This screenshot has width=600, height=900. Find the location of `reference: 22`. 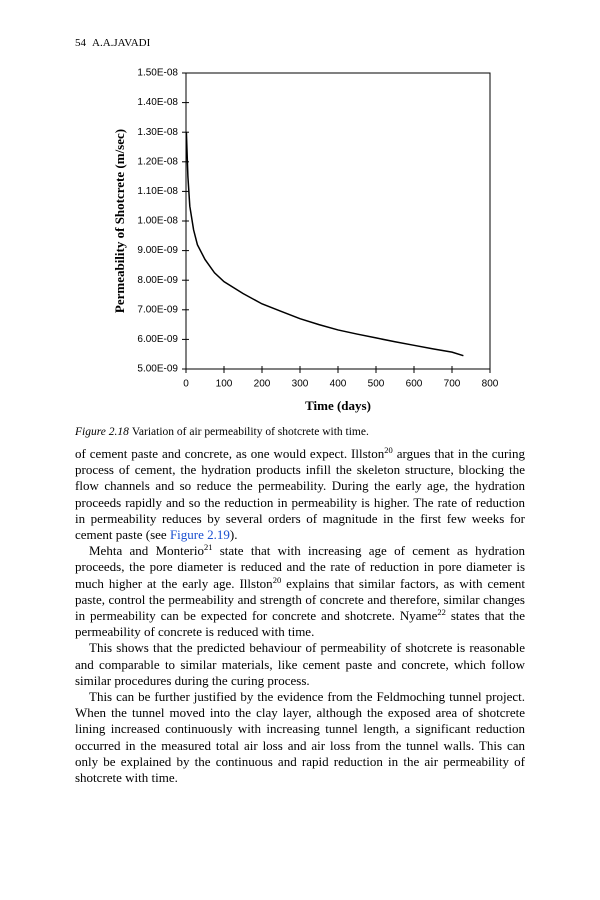

reference: 22 is located at coordinates (441, 612).